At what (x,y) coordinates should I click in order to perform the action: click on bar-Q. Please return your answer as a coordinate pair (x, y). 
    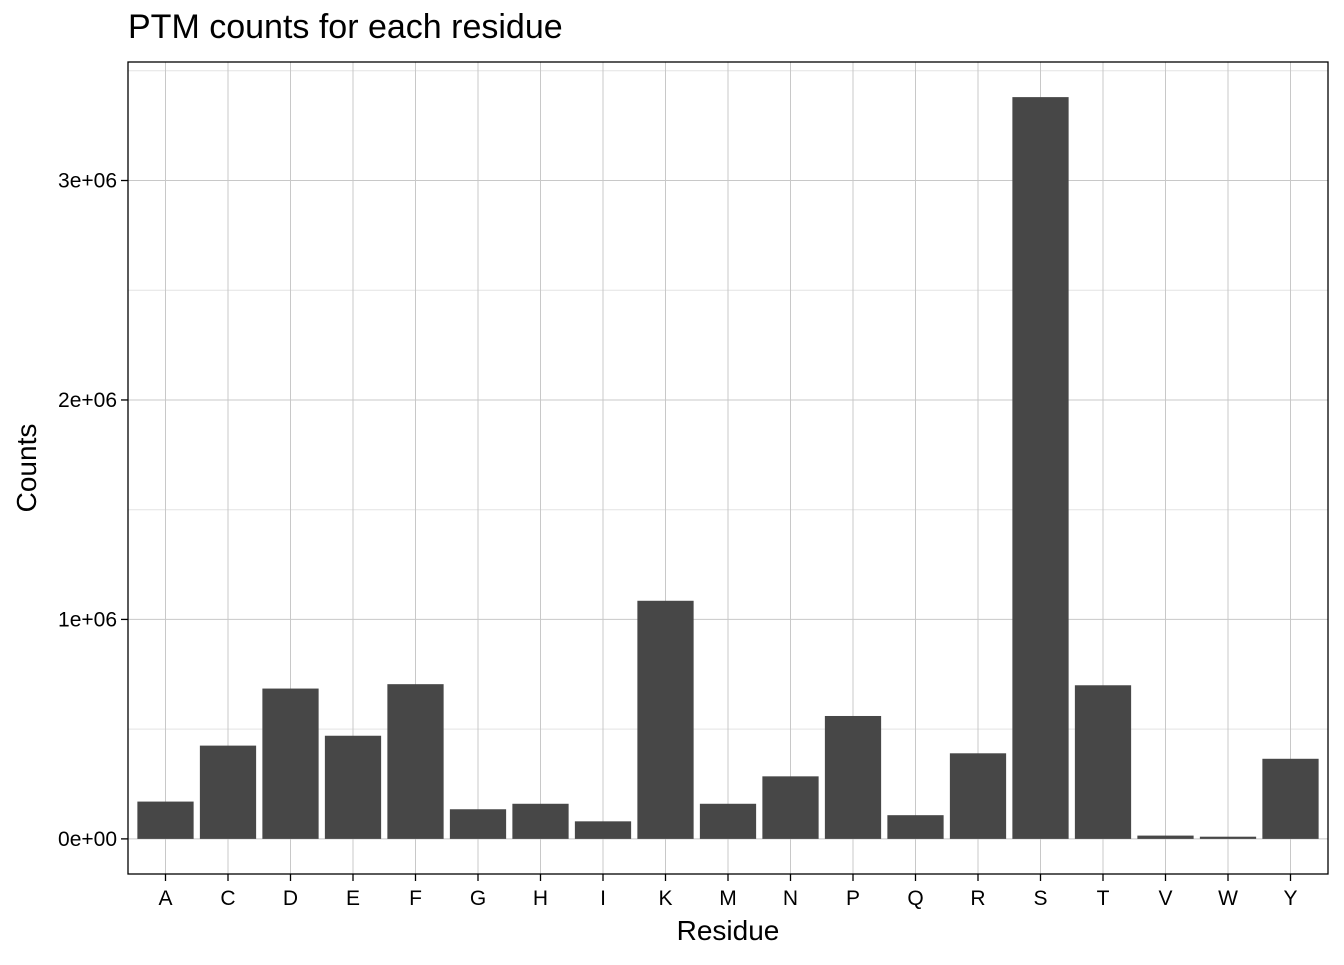
    Looking at the image, I should click on (915, 827).